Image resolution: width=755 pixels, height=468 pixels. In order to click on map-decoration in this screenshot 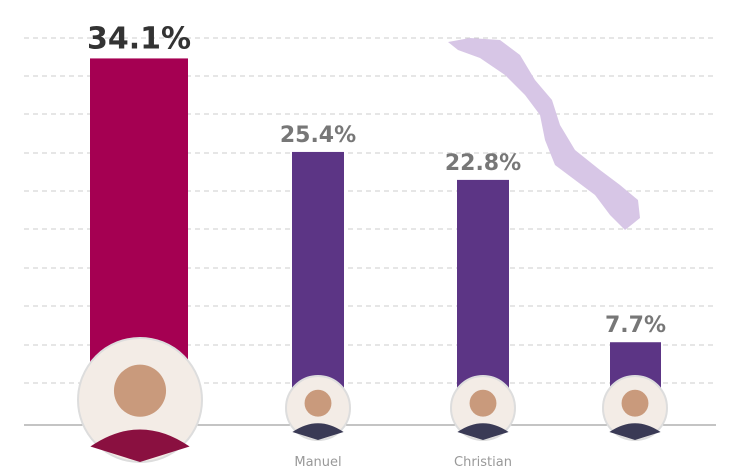, I will do `click(544, 134)`.